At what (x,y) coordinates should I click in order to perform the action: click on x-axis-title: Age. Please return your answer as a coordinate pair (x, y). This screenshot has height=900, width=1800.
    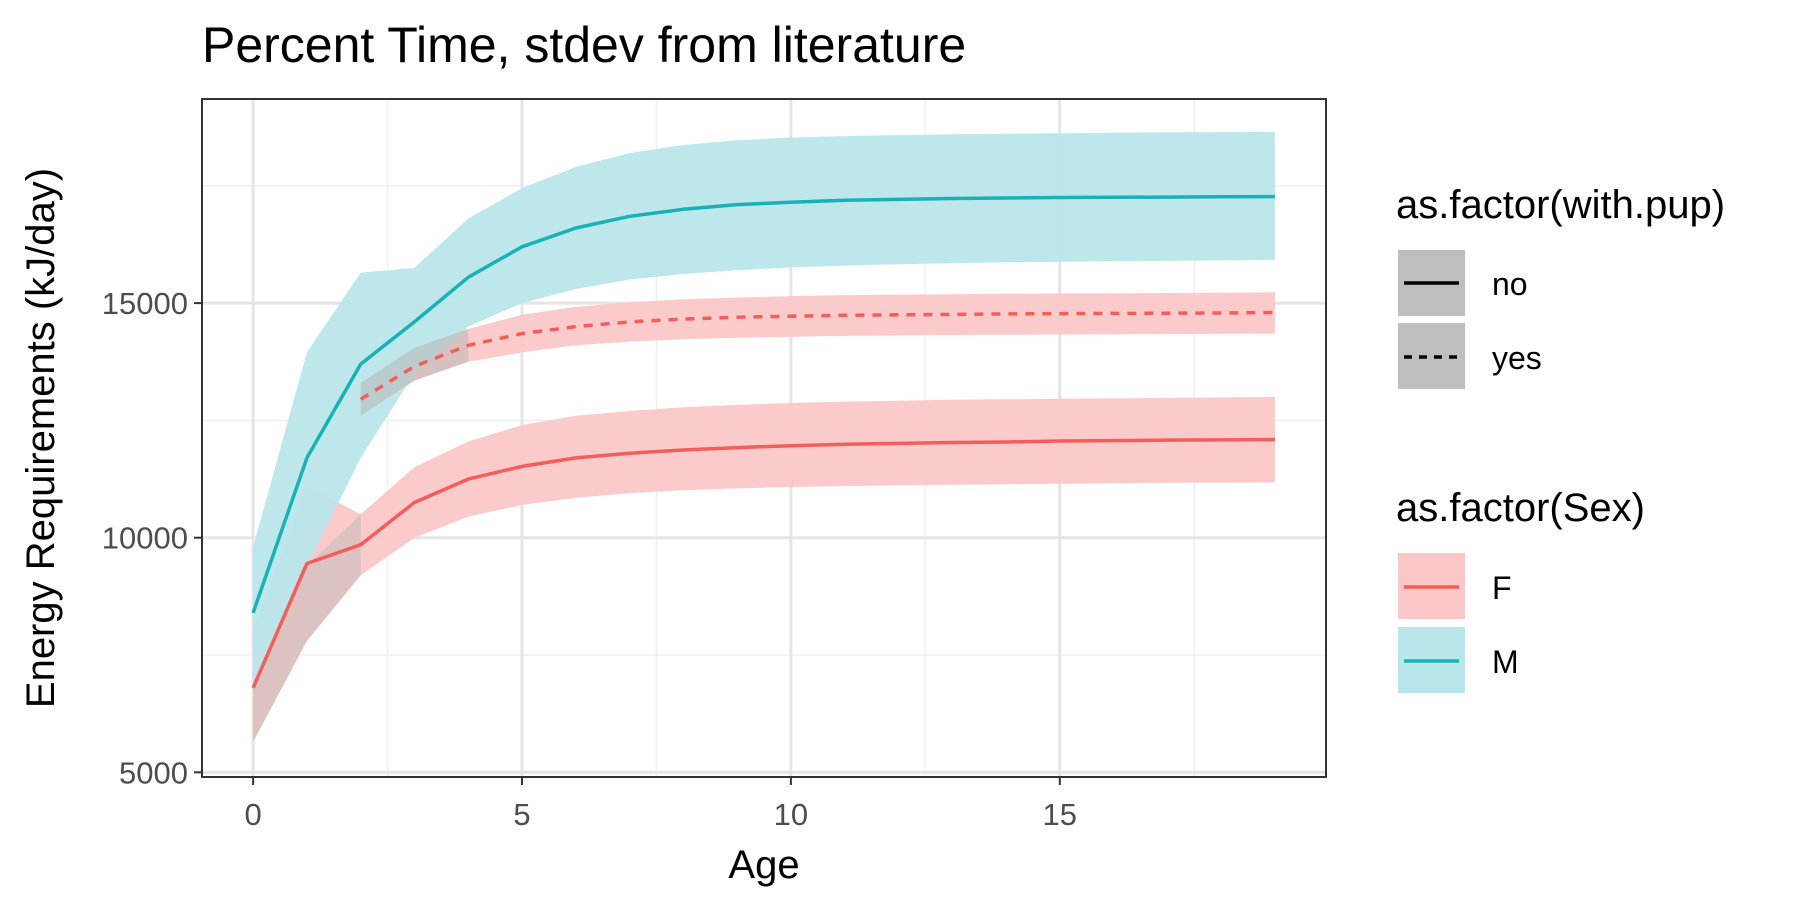
    Looking at the image, I should click on (763, 865).